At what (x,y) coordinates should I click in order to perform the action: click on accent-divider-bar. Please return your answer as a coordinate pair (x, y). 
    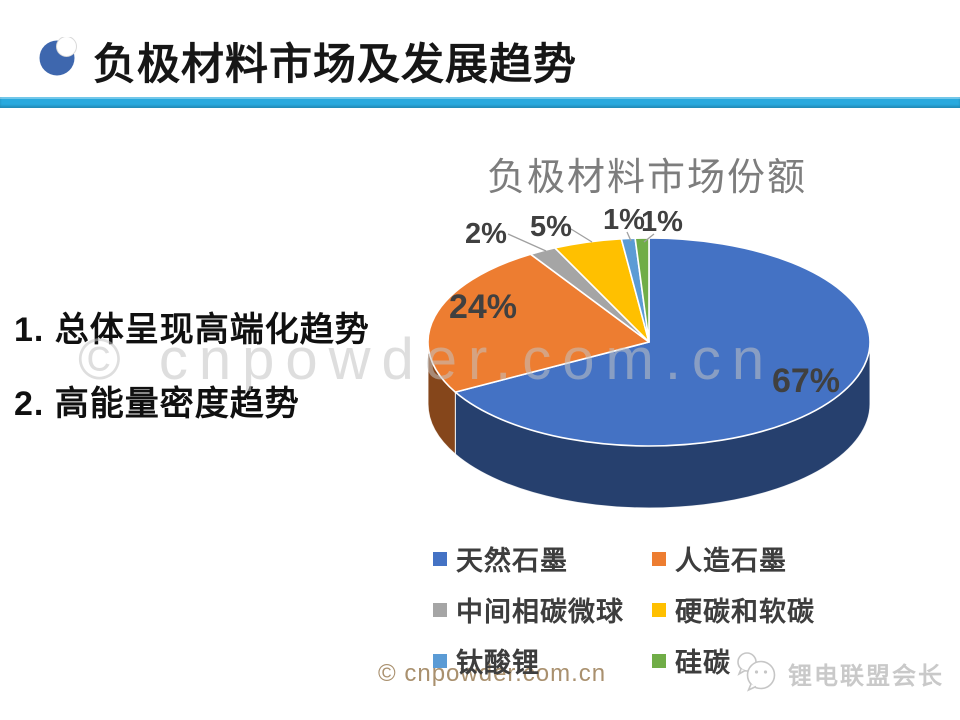
    Looking at the image, I should click on (480, 102).